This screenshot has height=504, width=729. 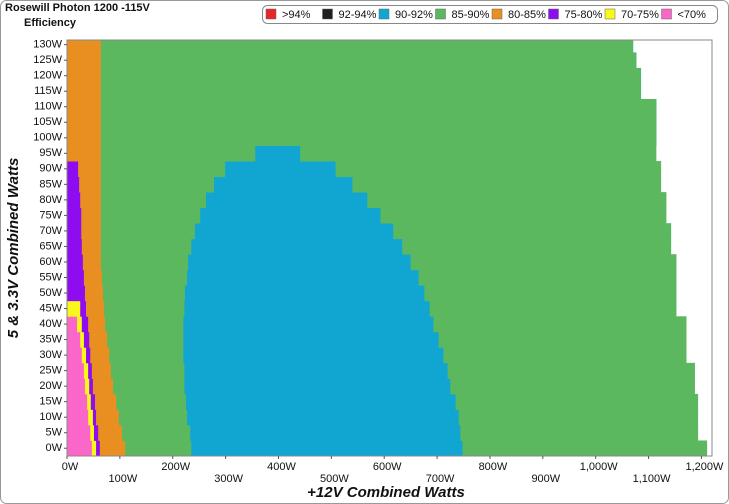 I want to click on y-tick-label: 130W, so click(x=47, y=45).